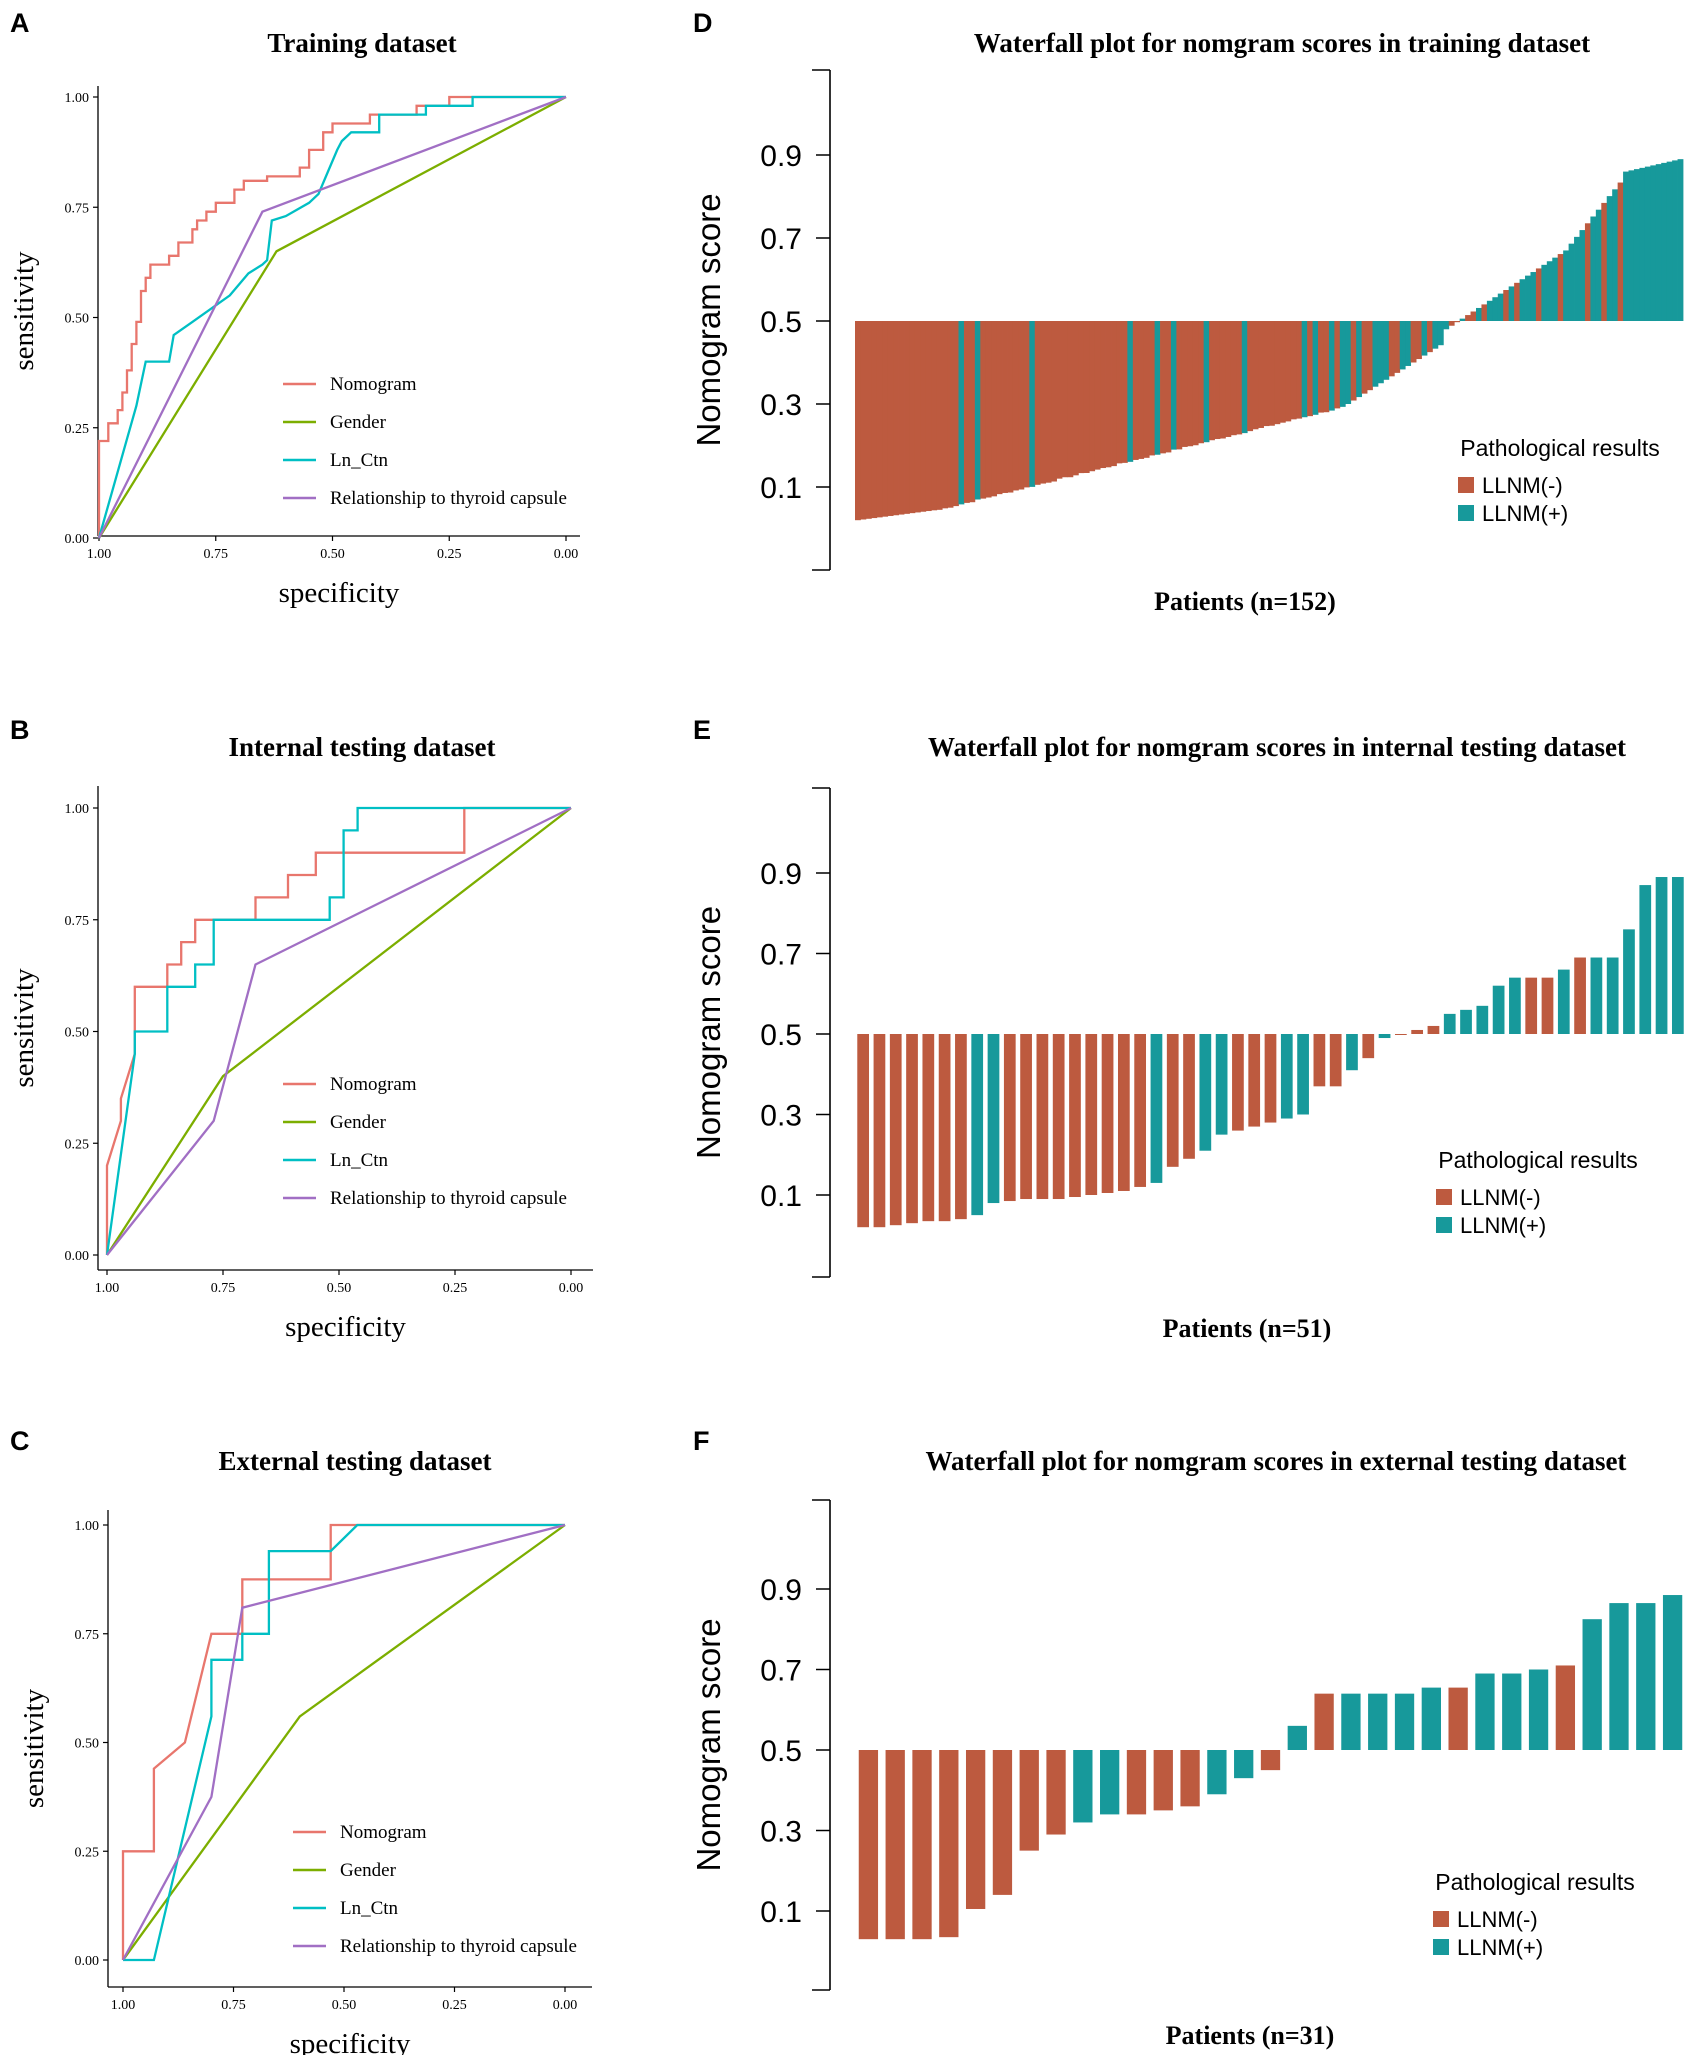 The image size is (1686, 2055). What do you see at coordinates (362, 747) in the screenshot?
I see `chart-title: Internal testing dataset` at bounding box center [362, 747].